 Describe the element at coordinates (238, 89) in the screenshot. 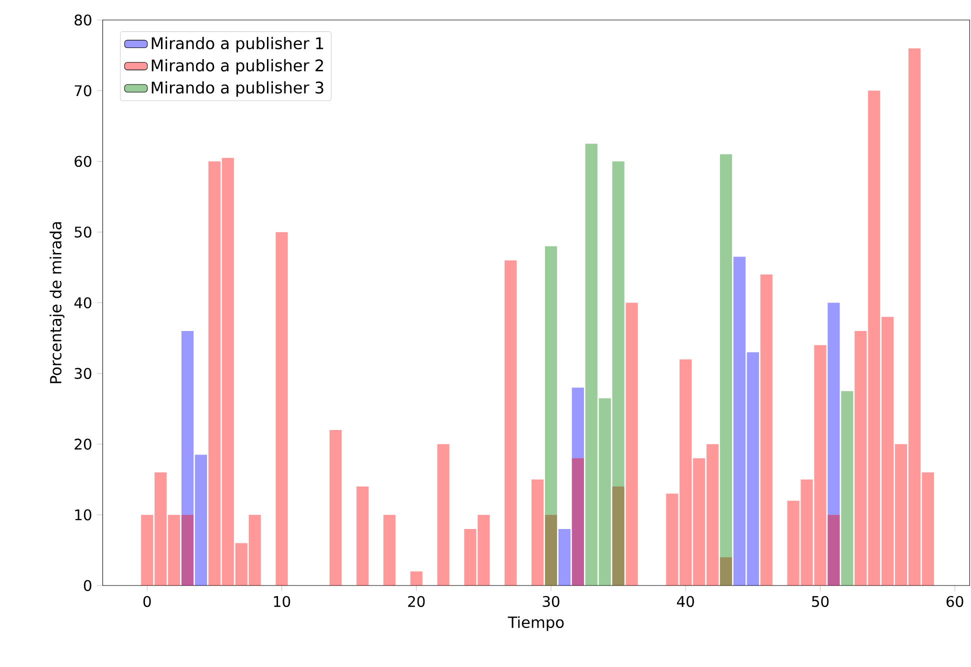

I see `legend-label: Mirando a publisher 3` at that location.